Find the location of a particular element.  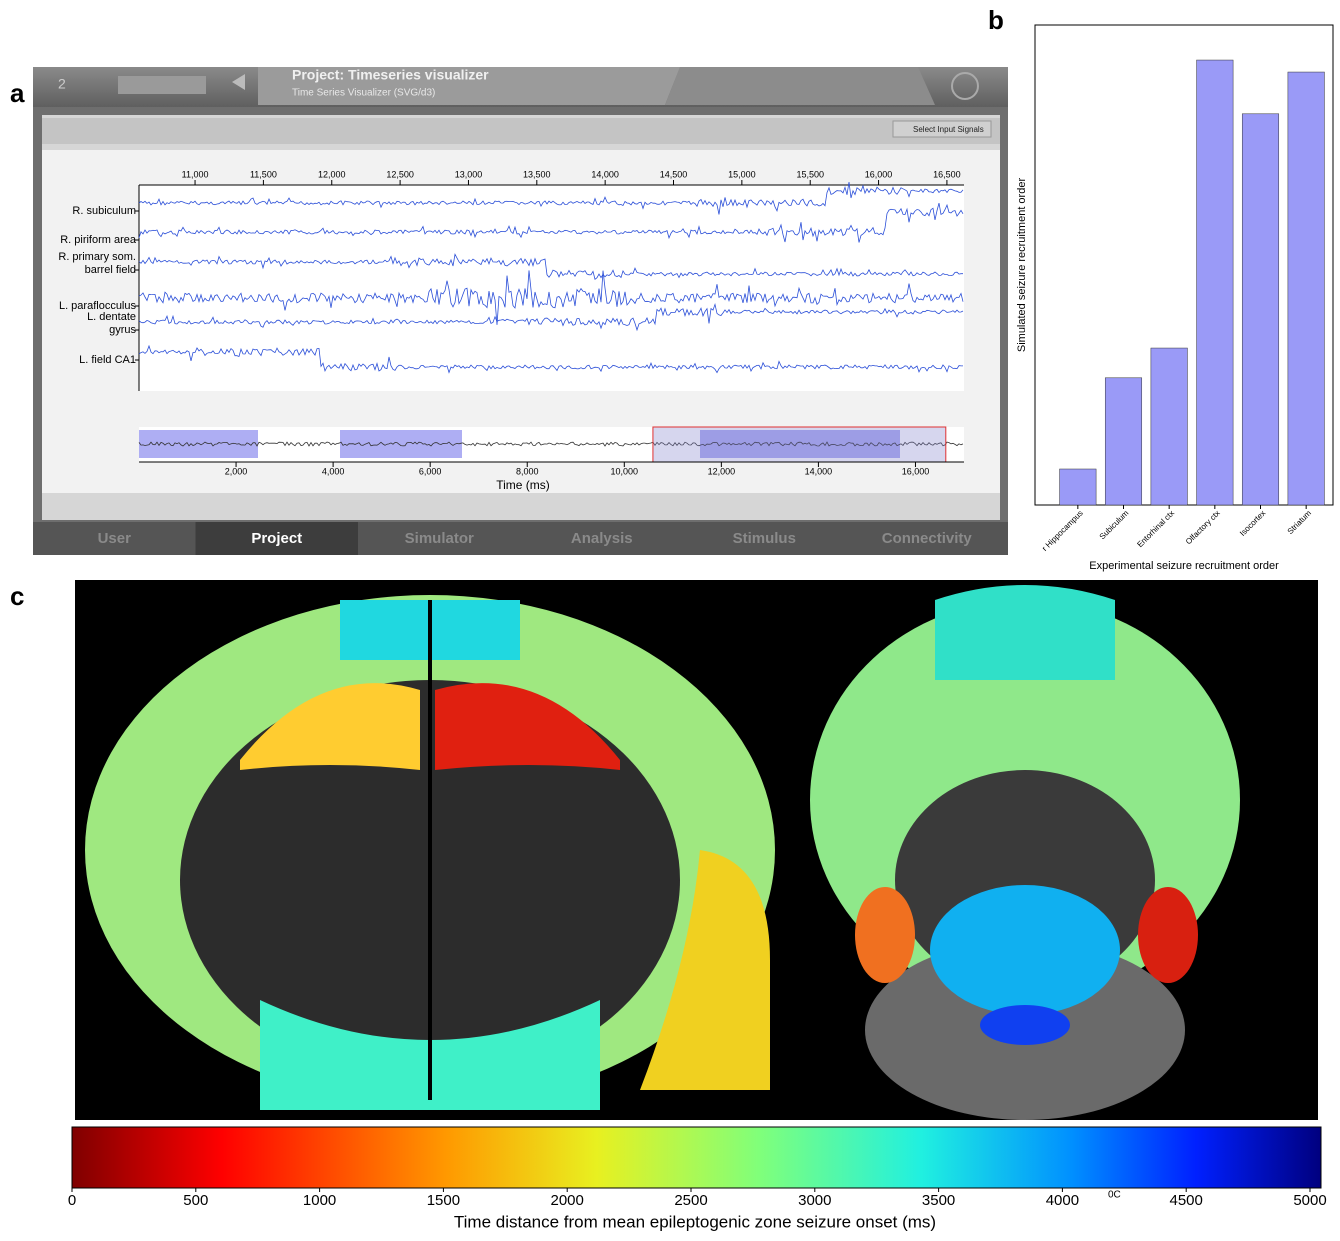

channel-label: barrel field is located at coordinates (110, 270).